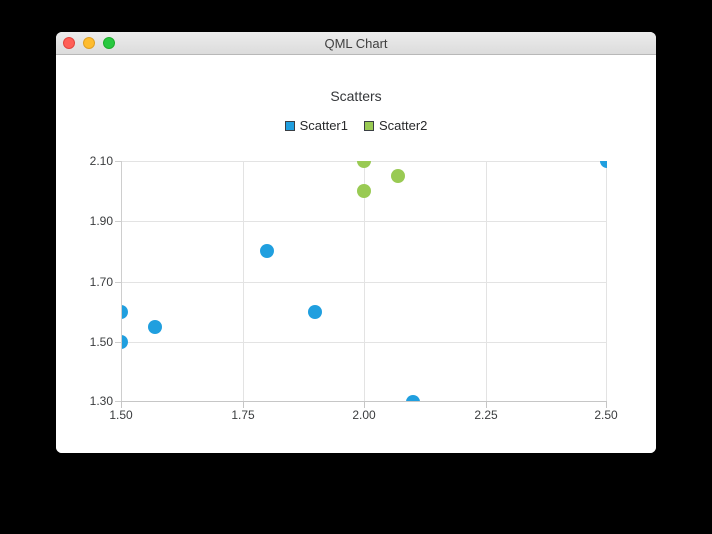 This screenshot has width=712, height=534. What do you see at coordinates (121, 281) in the screenshot?
I see `y-axis-line` at bounding box center [121, 281].